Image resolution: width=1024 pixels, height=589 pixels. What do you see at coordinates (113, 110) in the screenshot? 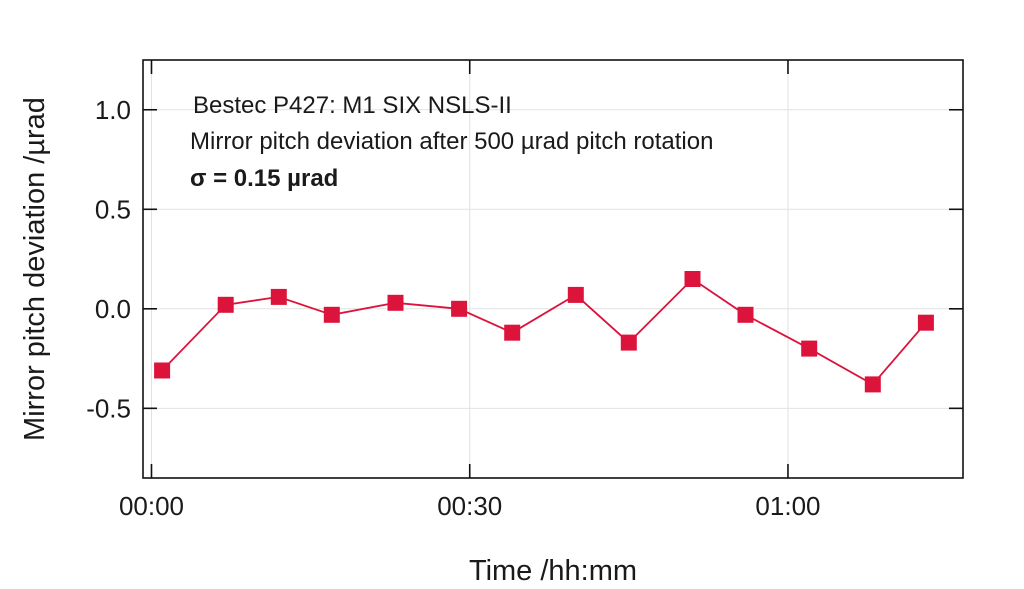
I see `y-tick-label: 1.0` at bounding box center [113, 110].